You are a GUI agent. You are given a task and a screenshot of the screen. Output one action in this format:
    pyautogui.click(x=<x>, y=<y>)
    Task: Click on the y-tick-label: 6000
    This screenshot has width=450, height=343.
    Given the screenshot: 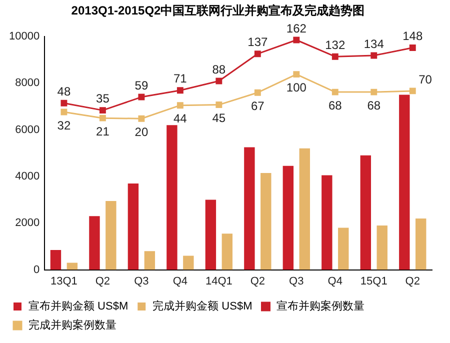 What is the action you would take?
    pyautogui.click(x=27, y=130)
    